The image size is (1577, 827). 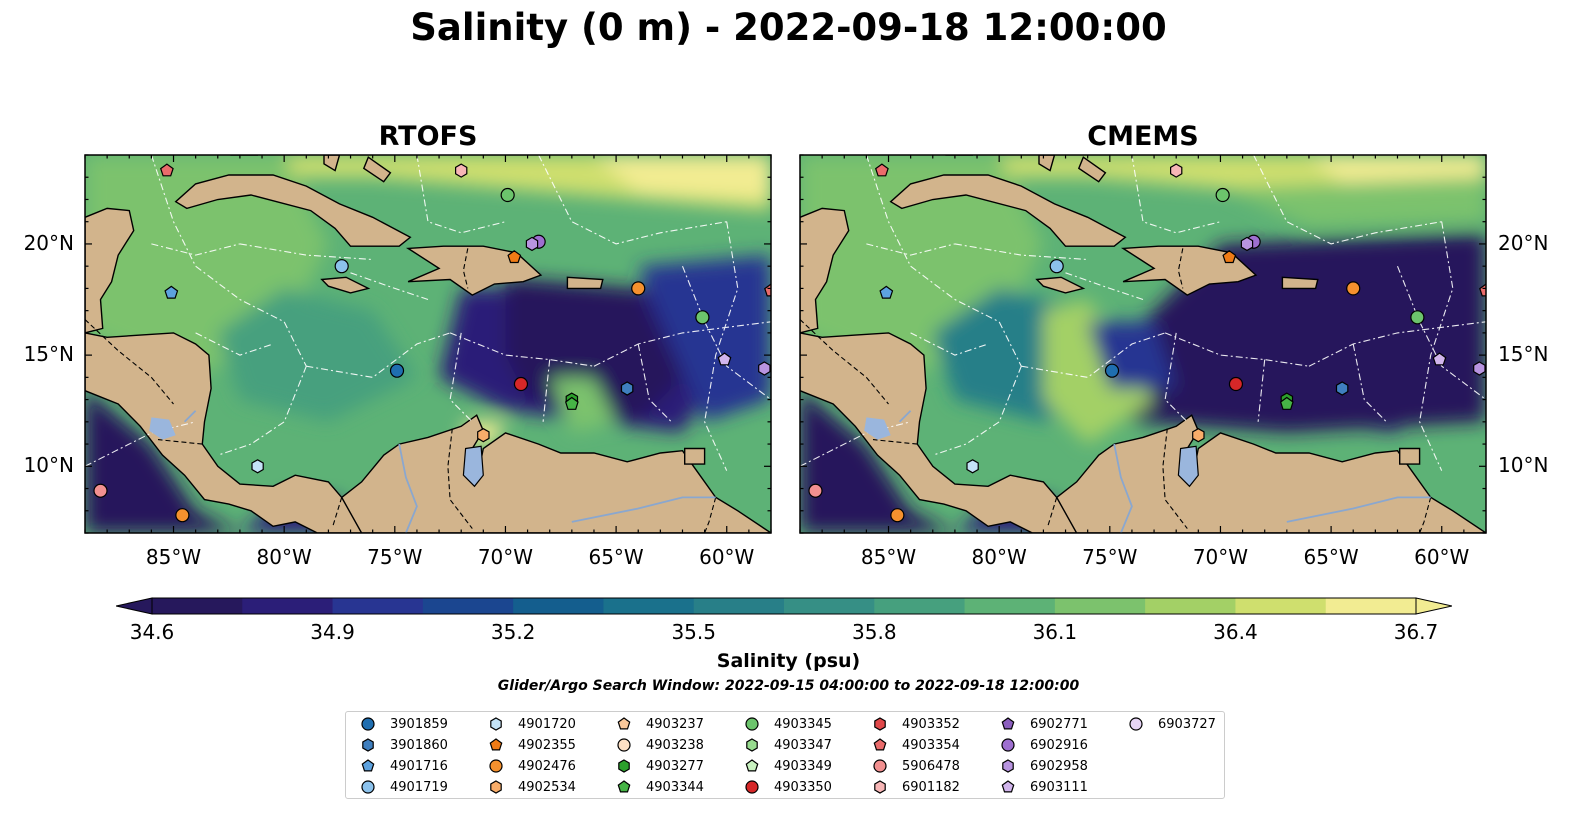 I want to click on colorbar-tick-label: 34.6, so click(x=152, y=632).